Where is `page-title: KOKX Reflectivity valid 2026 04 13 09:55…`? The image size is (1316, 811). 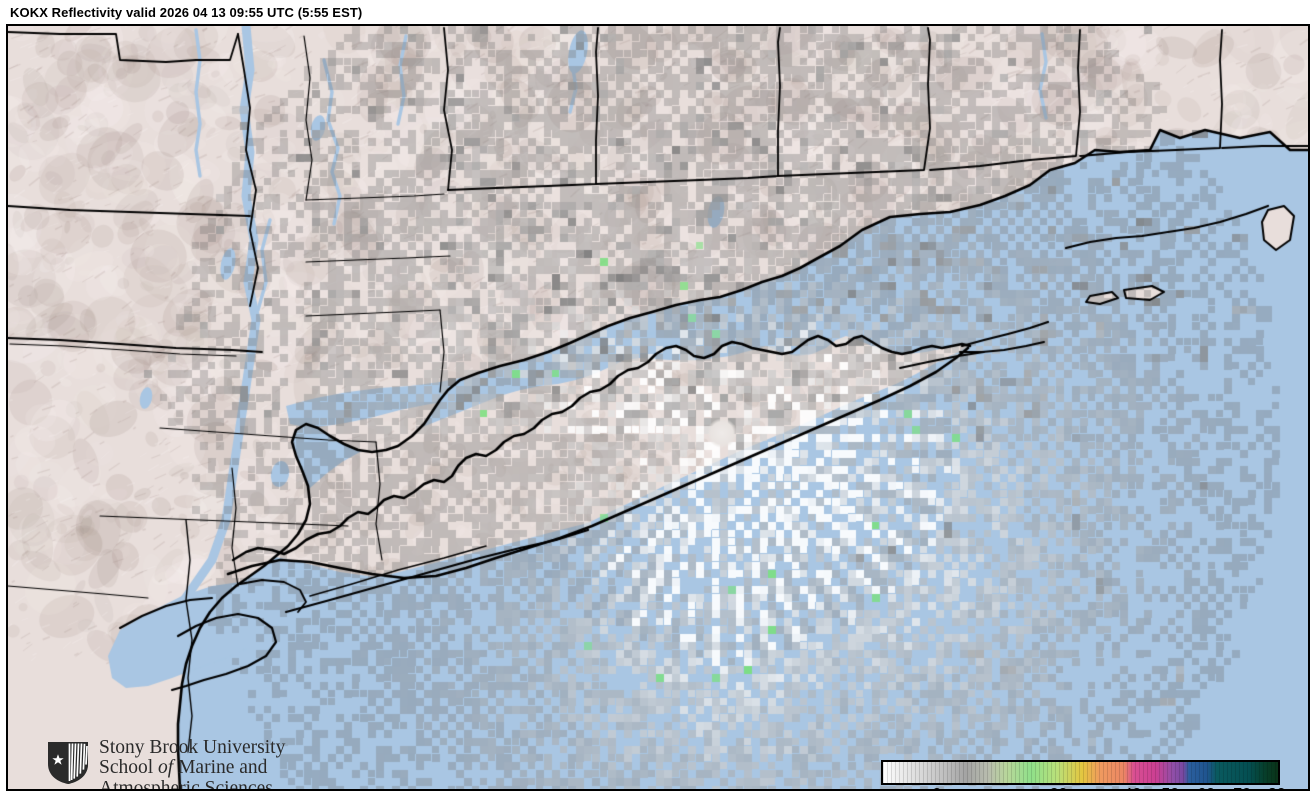 page-title: KOKX Reflectivity valid 2026 04 13 09:55… is located at coordinates (186, 12).